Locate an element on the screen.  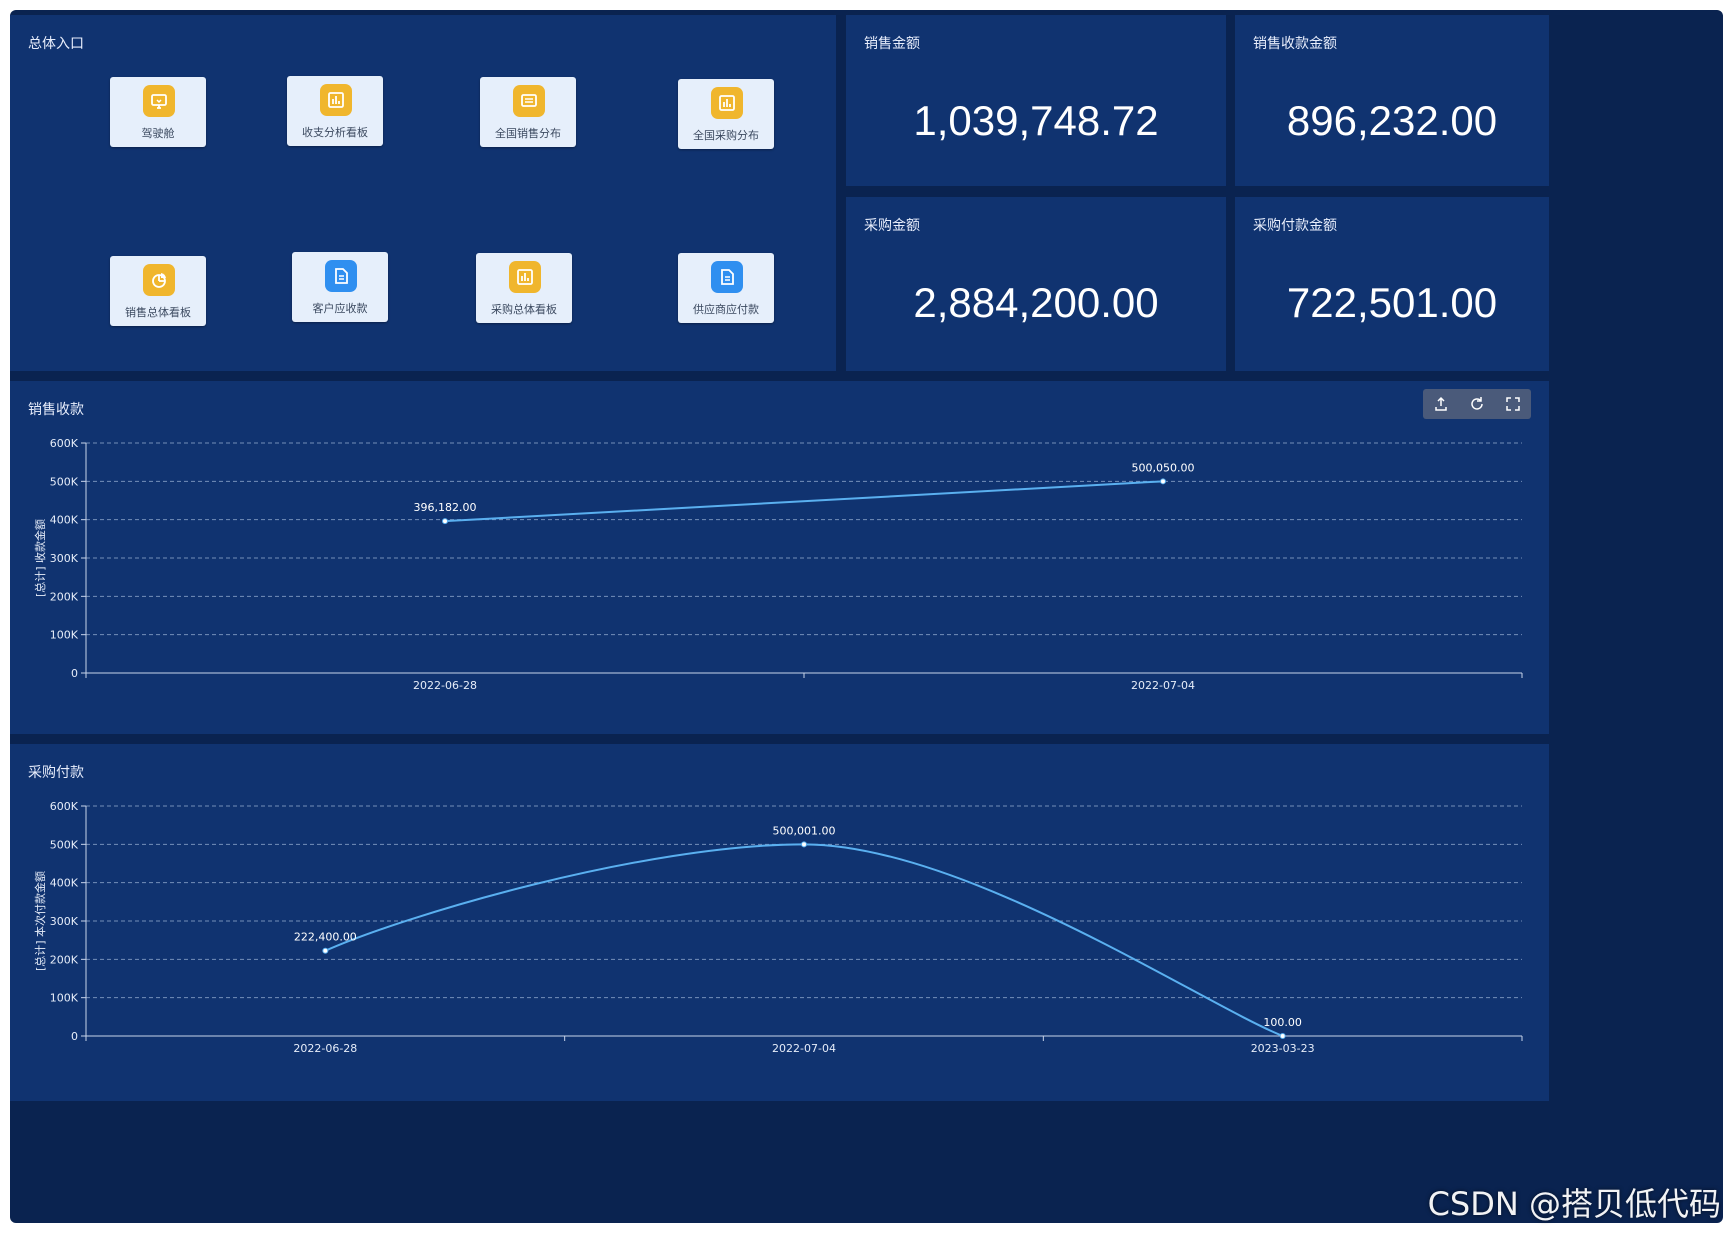
tile-label: 销售总体看板 is located at coordinates (158, 312).